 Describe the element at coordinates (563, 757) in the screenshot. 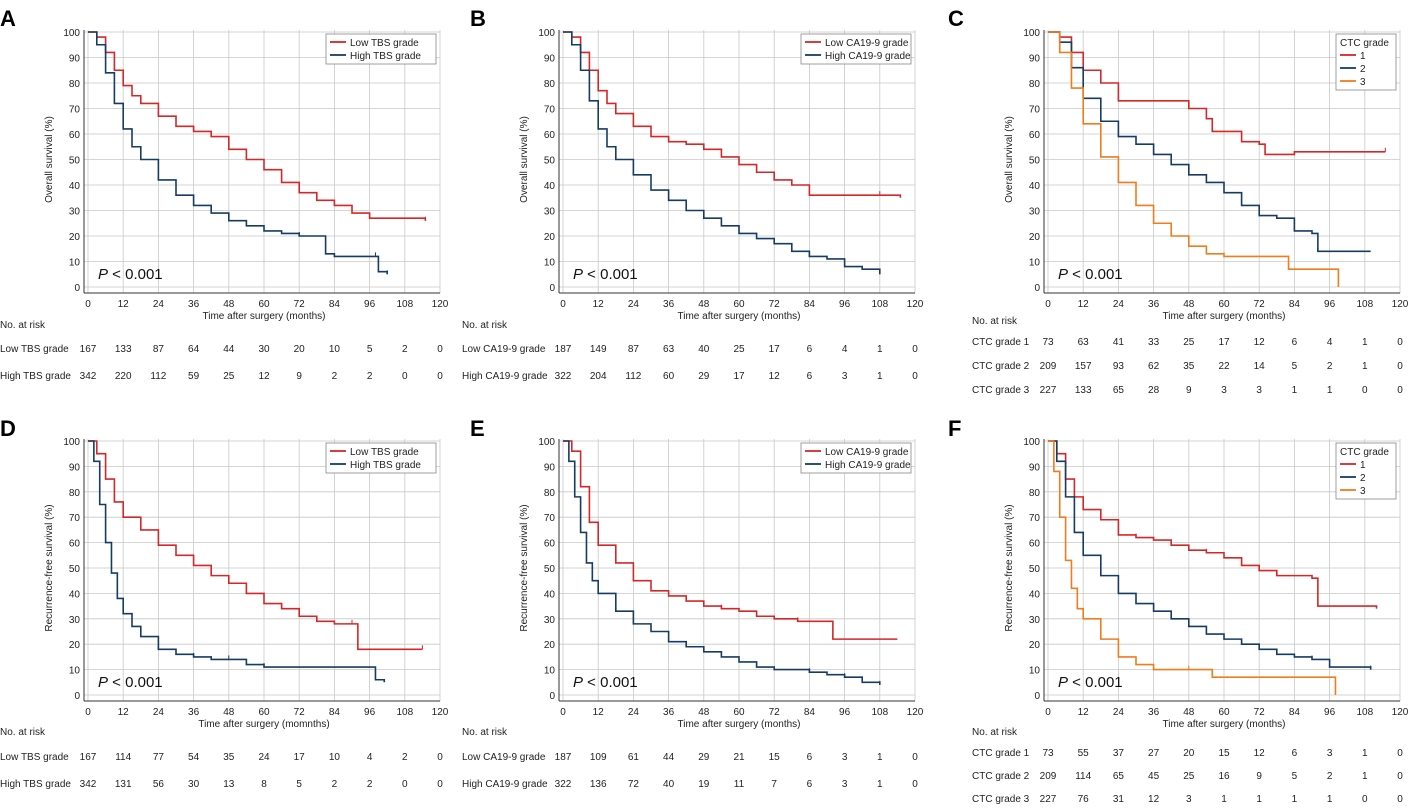

I see `risk-value: 187` at that location.